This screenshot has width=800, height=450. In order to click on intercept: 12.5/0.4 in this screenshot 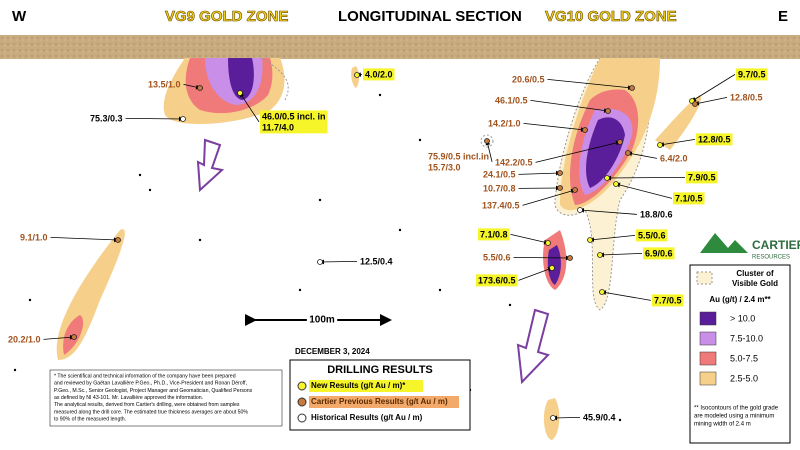, I will do `click(355, 261)`.